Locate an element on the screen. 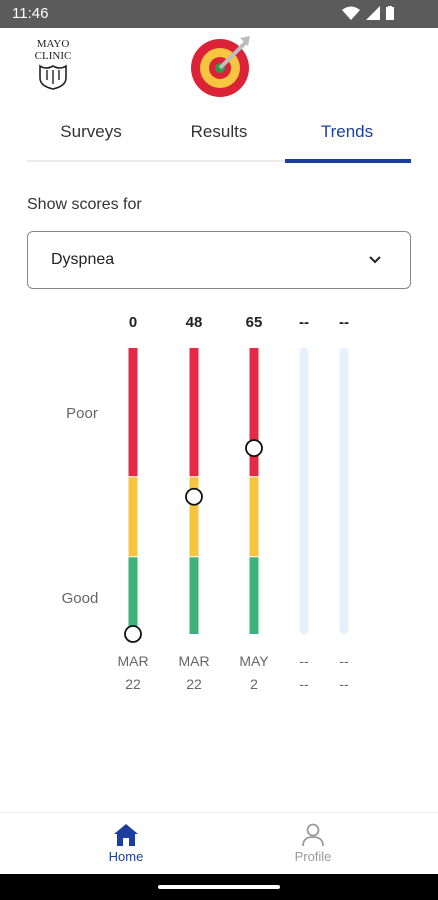 The height and width of the screenshot is (900, 438). signal-icon is located at coordinates (373, 13).